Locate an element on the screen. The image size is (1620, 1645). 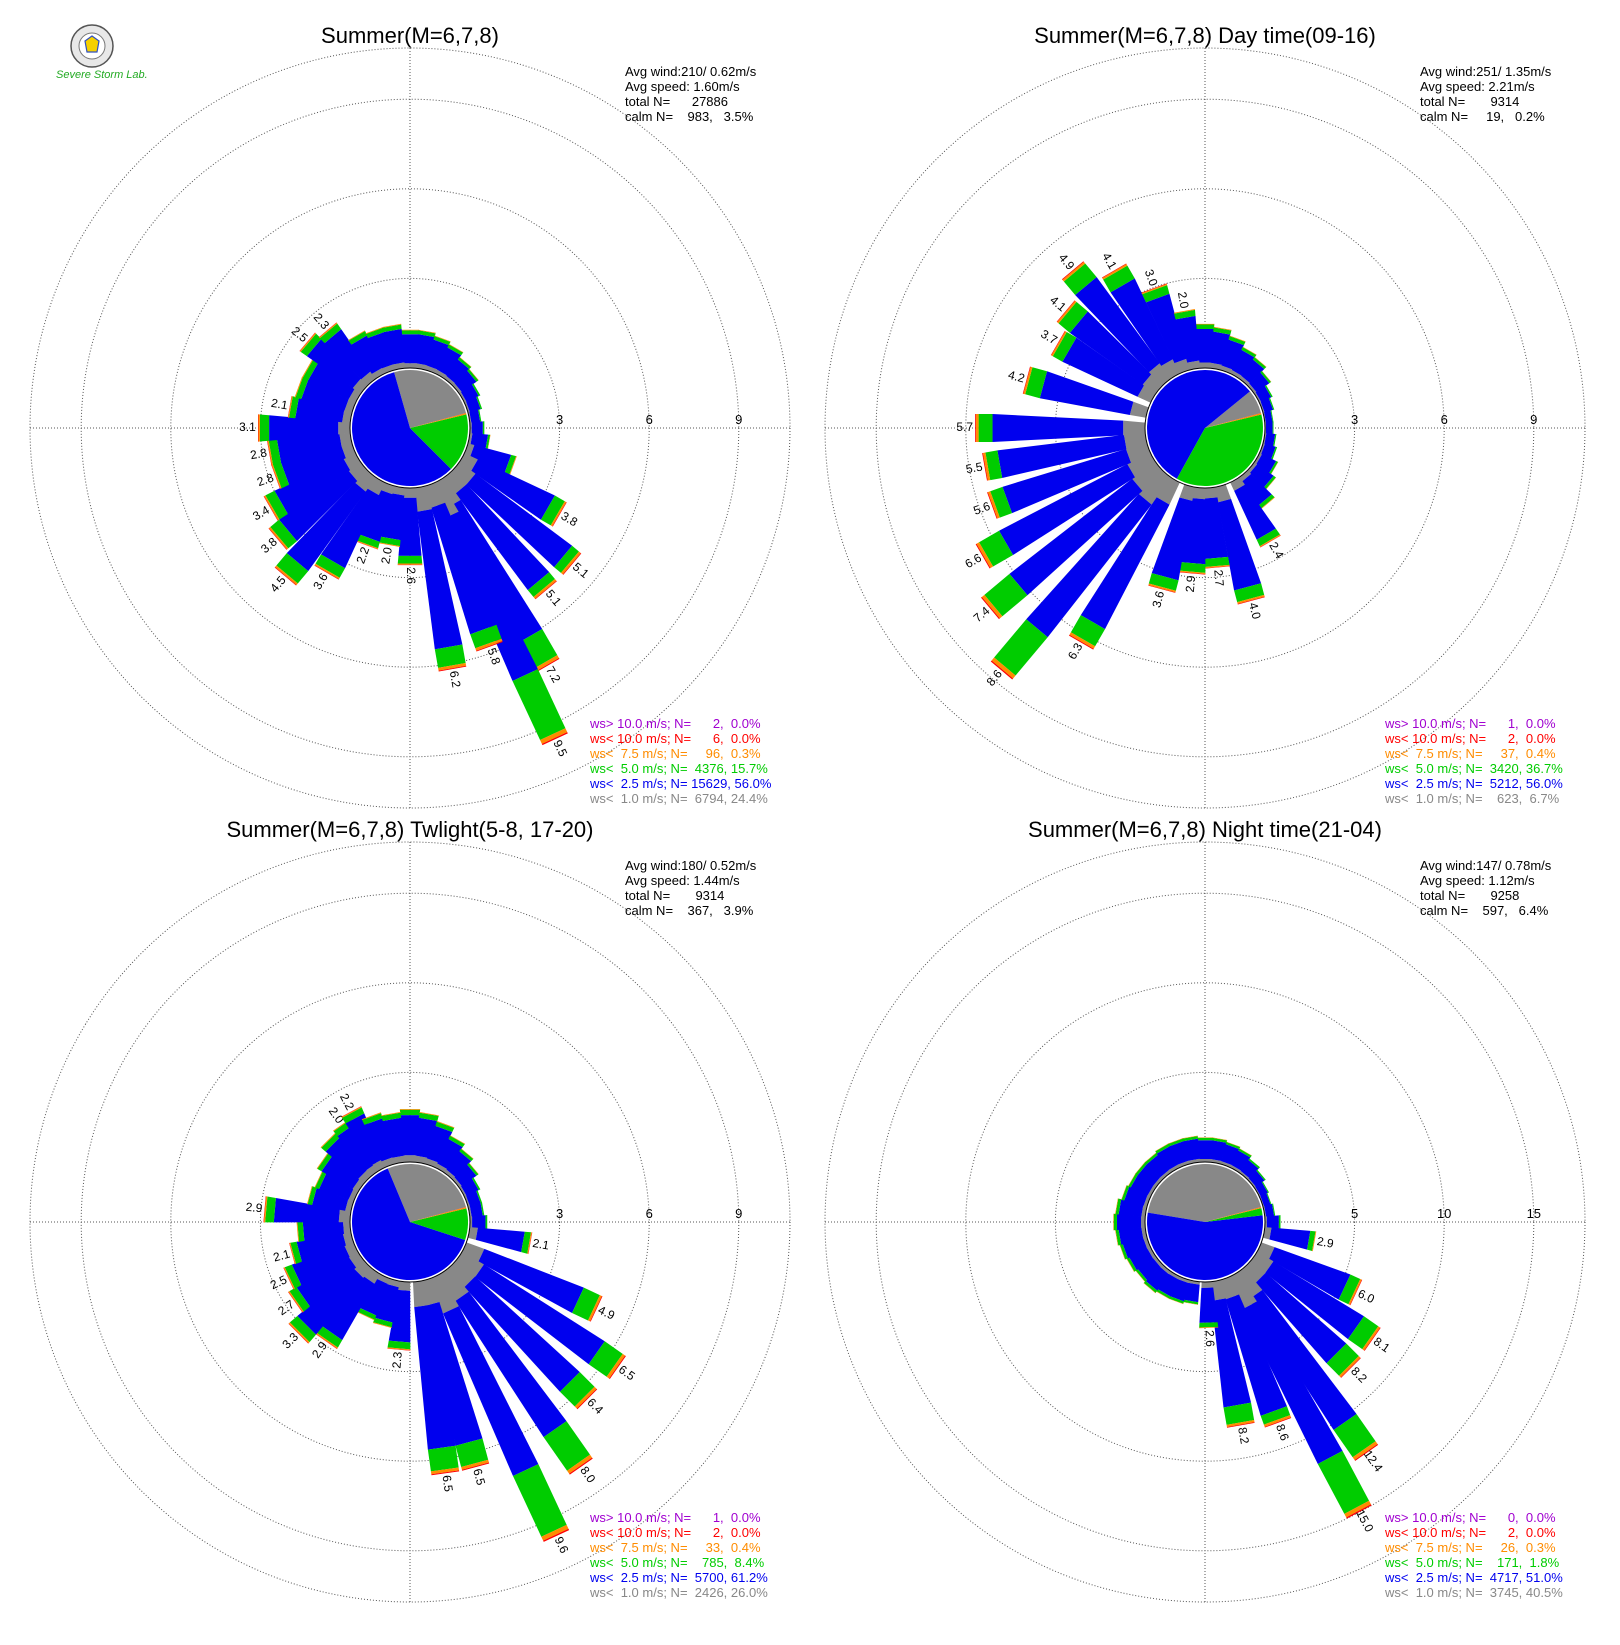
spoke-value-label: 9.5 is located at coordinates (560, 748).